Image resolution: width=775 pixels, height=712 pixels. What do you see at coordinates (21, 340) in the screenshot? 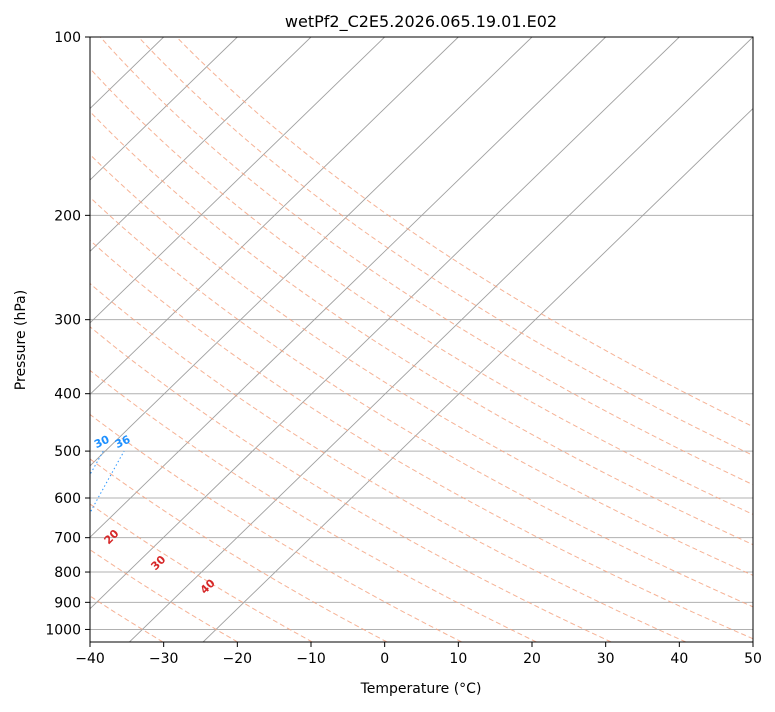
I see `y-axis-label: Pressure (hPa)` at bounding box center [21, 340].